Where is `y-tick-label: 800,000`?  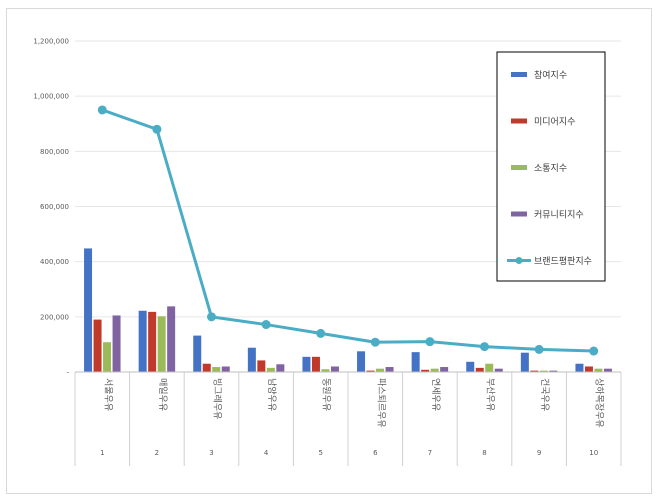
y-tick-label: 800,000 is located at coordinates (54, 152).